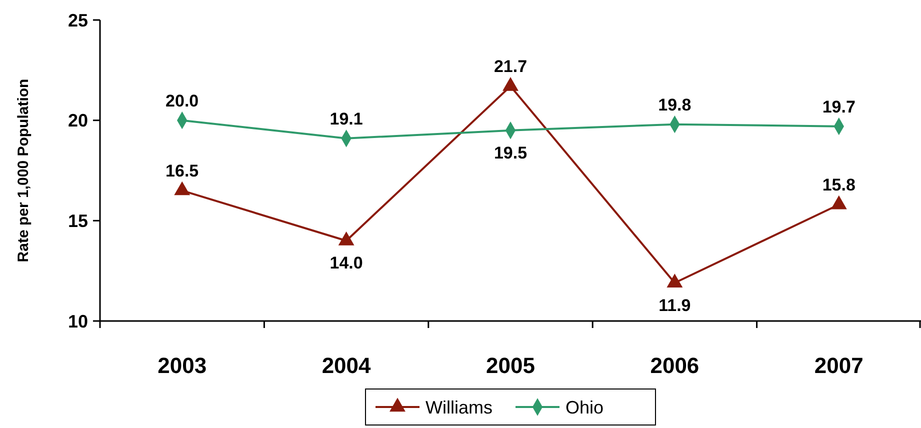 This screenshot has width=921, height=428. What do you see at coordinates (459, 407) in the screenshot?
I see `legend-label: Williams` at bounding box center [459, 407].